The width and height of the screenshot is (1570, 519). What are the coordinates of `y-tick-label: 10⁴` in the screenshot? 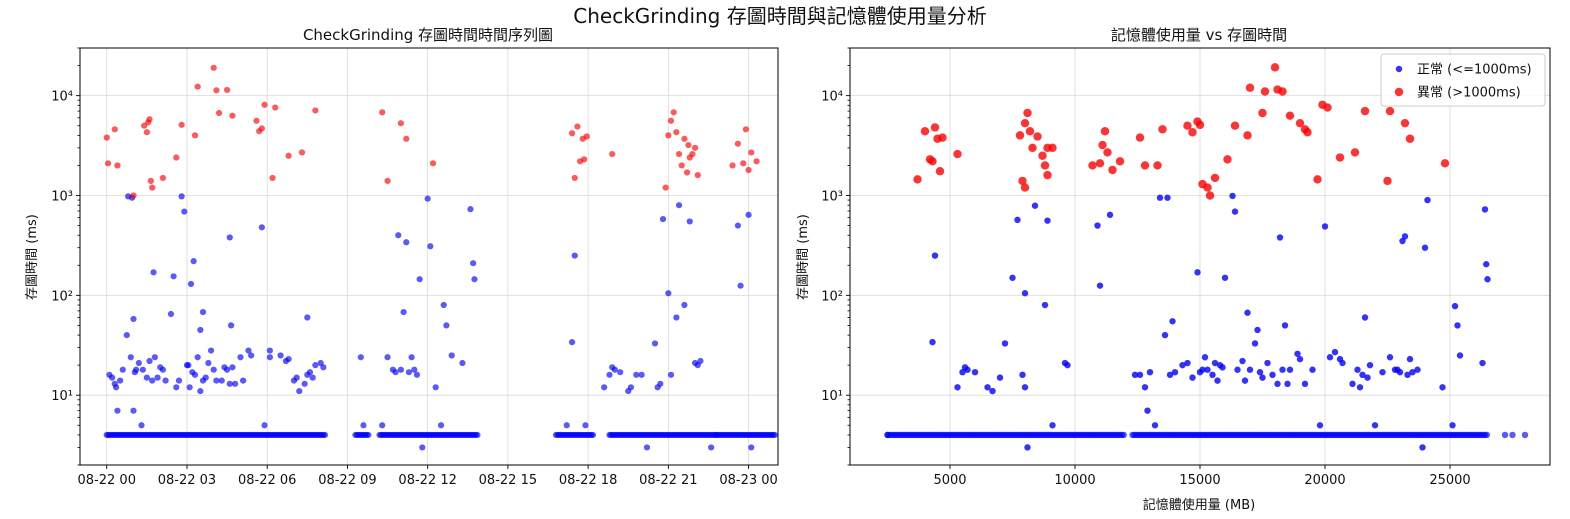 It's located at (832, 97).